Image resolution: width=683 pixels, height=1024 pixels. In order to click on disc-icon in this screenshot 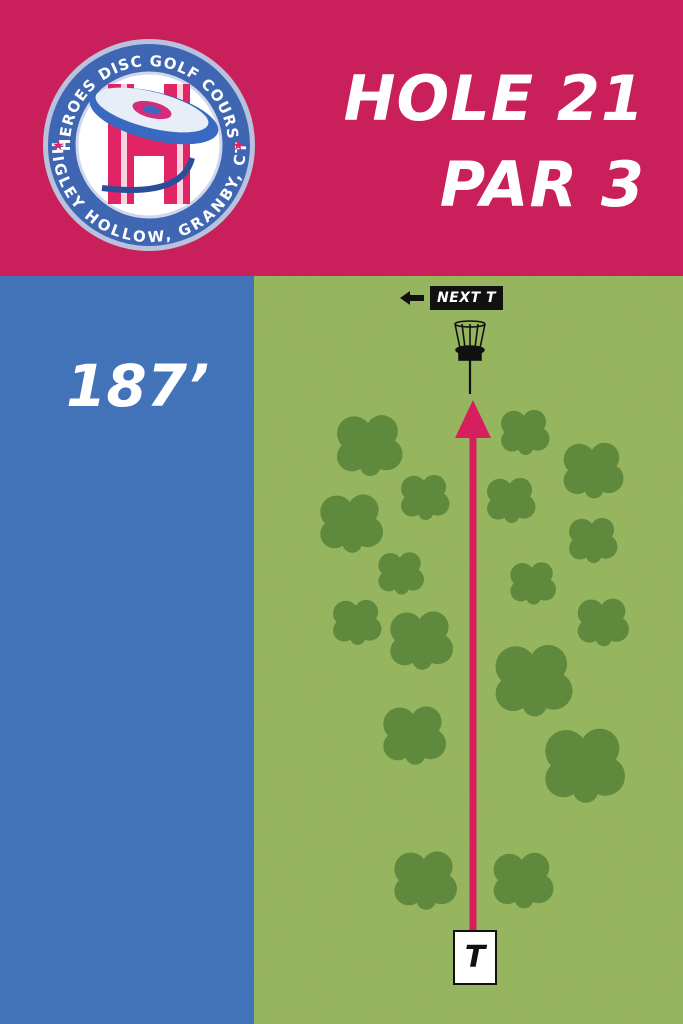, I will do `click(154, 140)`.